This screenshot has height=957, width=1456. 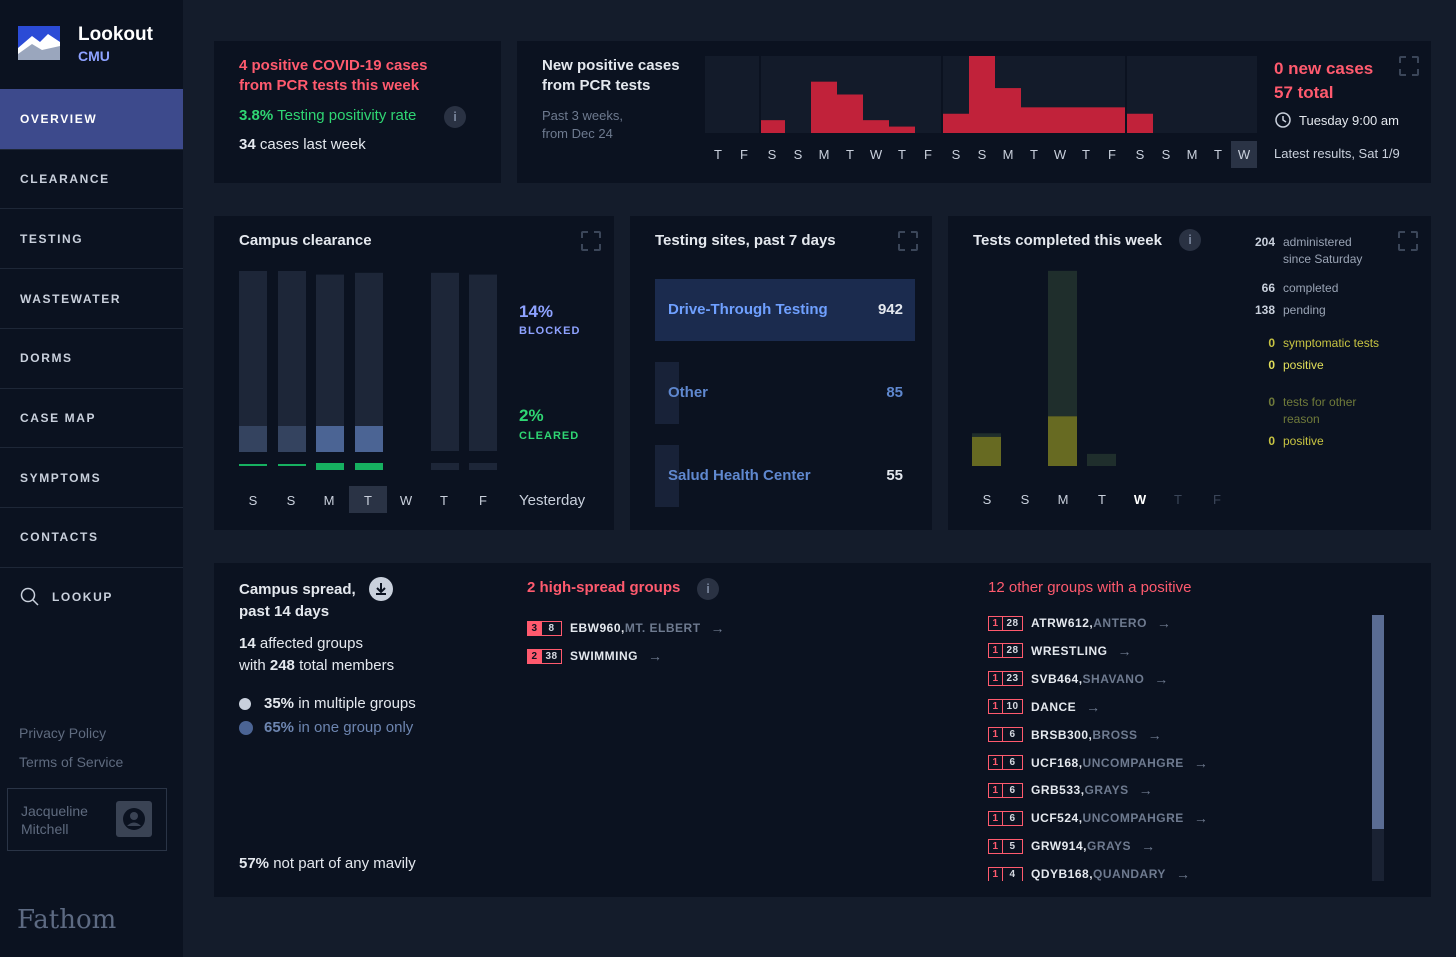 What do you see at coordinates (582, 115) in the screenshot?
I see `range-label: Past 3 weeks,` at bounding box center [582, 115].